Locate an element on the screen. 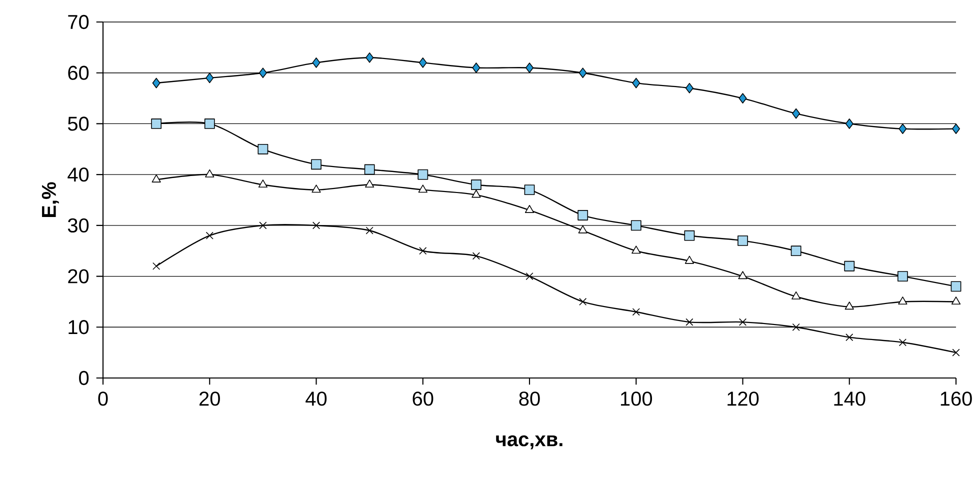  y-tick-label: 40 is located at coordinates (78, 174).